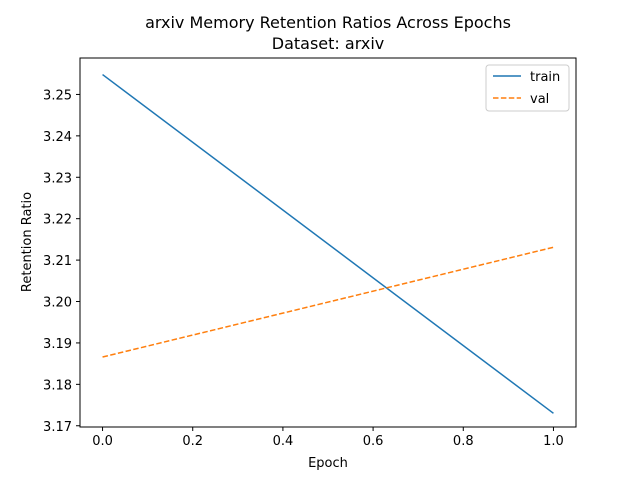 The width and height of the screenshot is (640, 480). What do you see at coordinates (373, 441) in the screenshot?
I see `x-tick-label: 0.6` at bounding box center [373, 441].